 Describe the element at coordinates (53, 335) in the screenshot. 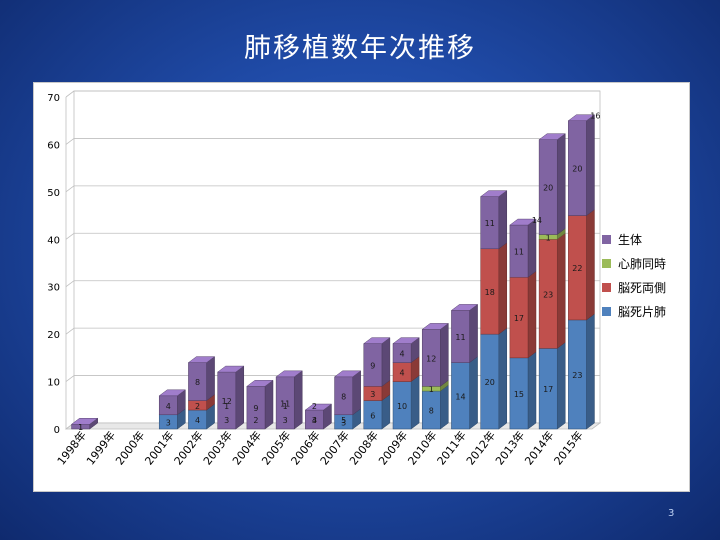

I see `y-tick-label: 20` at that location.